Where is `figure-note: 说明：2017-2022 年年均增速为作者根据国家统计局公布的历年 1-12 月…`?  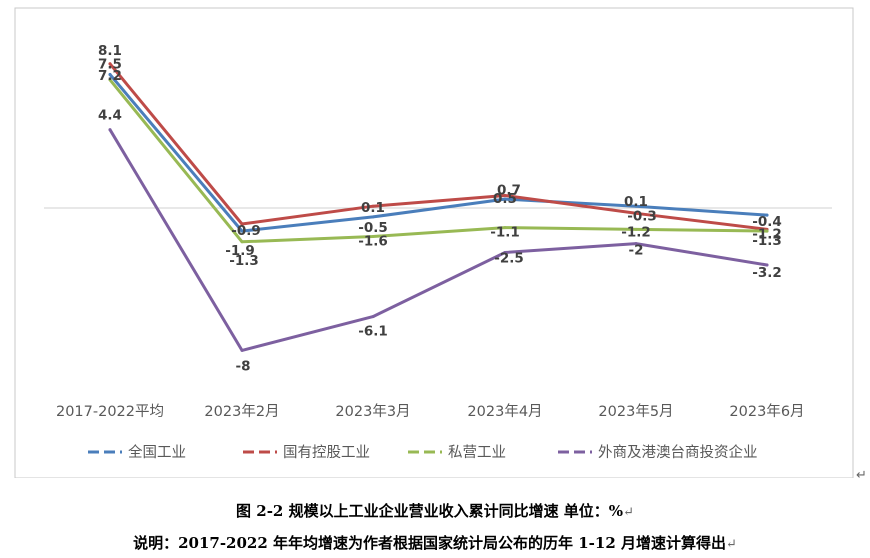
figure-note: 说明：2017-2022 年年均增速为作者根据国家统计局公布的历年 1-12 月… is located at coordinates (435, 542).